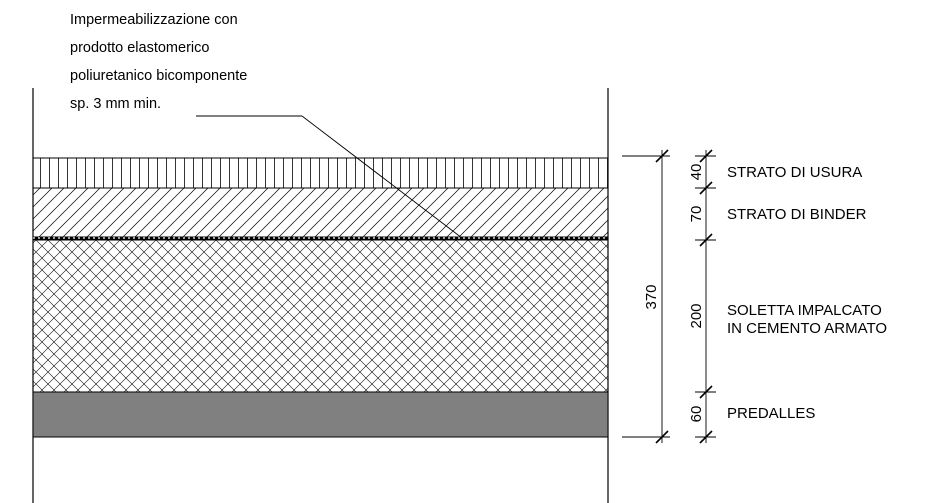 This screenshot has width=926, height=503. I want to click on annotation-leader, so click(329, 177).